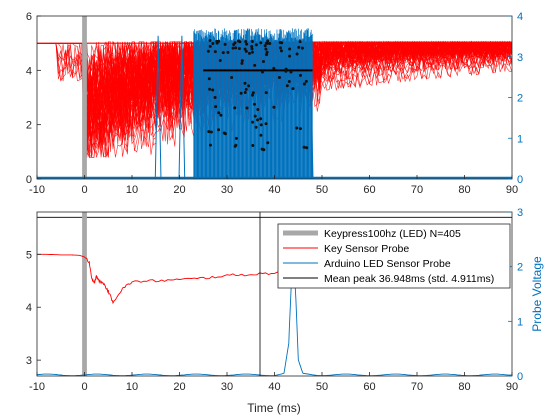 The width and height of the screenshot is (560, 420). What do you see at coordinates (366, 249) in the screenshot?
I see `legend-label: Key Sensor Probe` at bounding box center [366, 249].